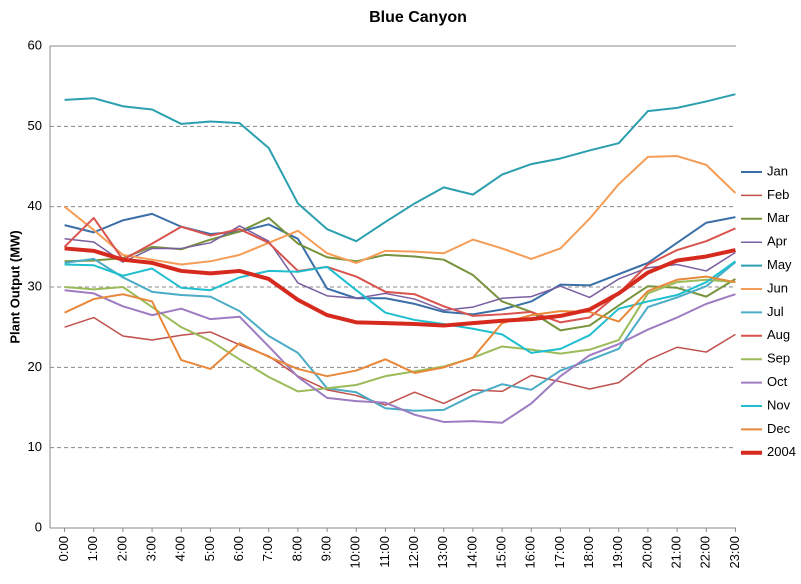  What do you see at coordinates (777, 381) in the screenshot?
I see `legend-label: Oct` at bounding box center [777, 381].